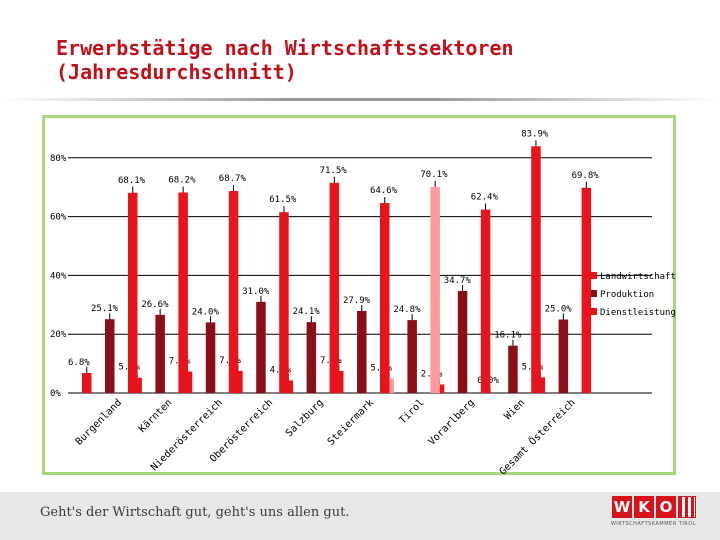 The image size is (720, 540). I want to click on tirol-crest-icon, so click(687, 507).